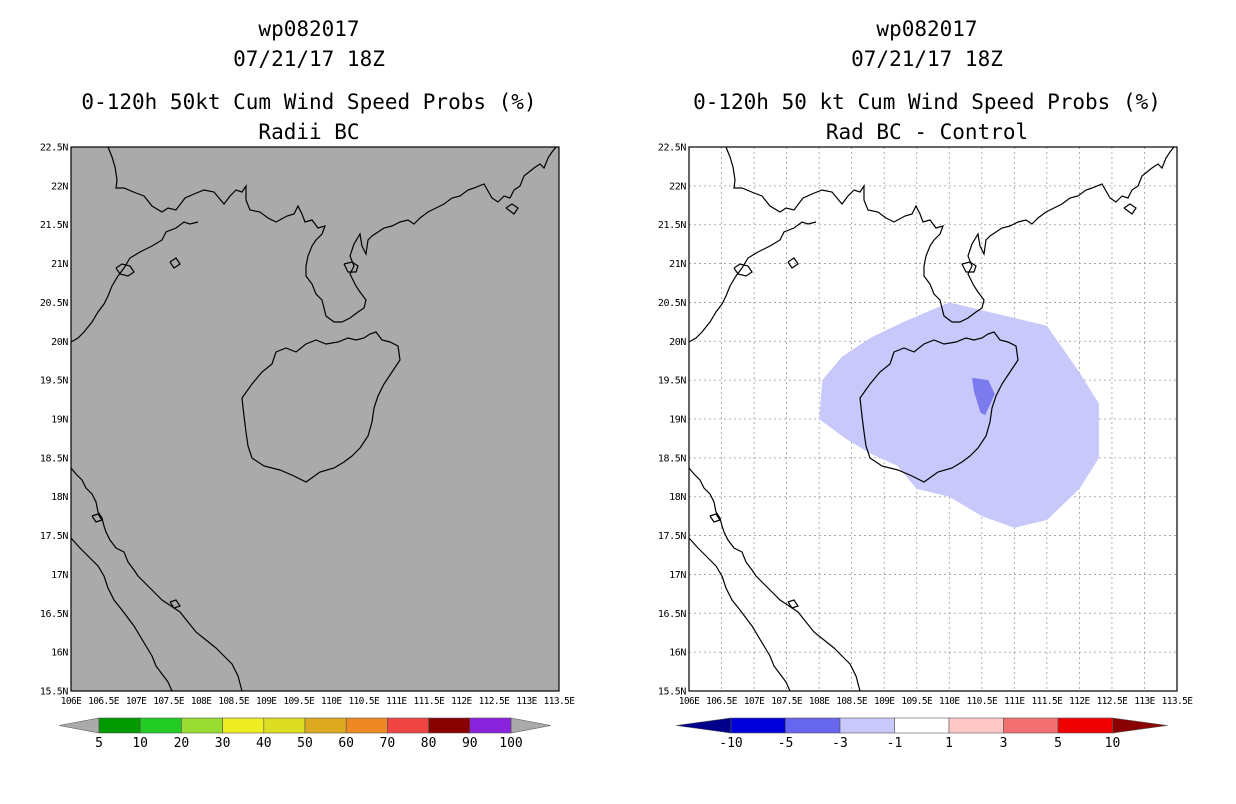  What do you see at coordinates (1058, 743) in the screenshot?
I see `right-colorbar-label: 5` at bounding box center [1058, 743].